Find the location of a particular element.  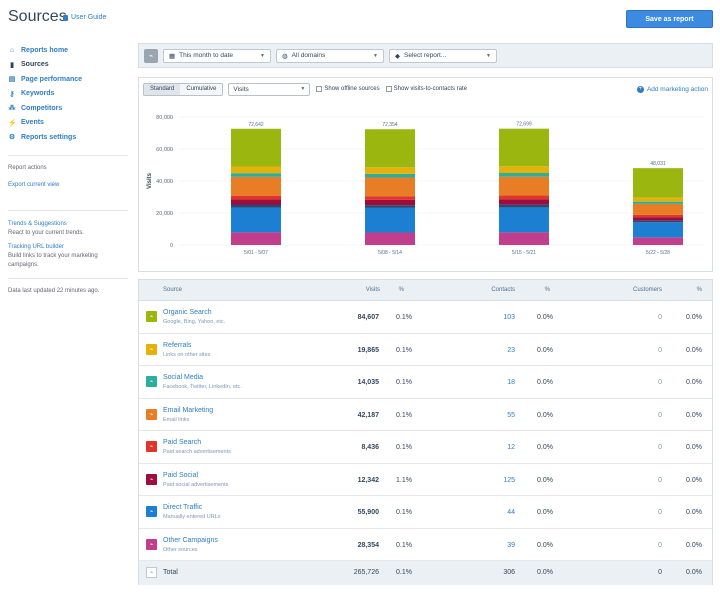

sidebar-item-events: ⚡ Events is located at coordinates (68, 123).